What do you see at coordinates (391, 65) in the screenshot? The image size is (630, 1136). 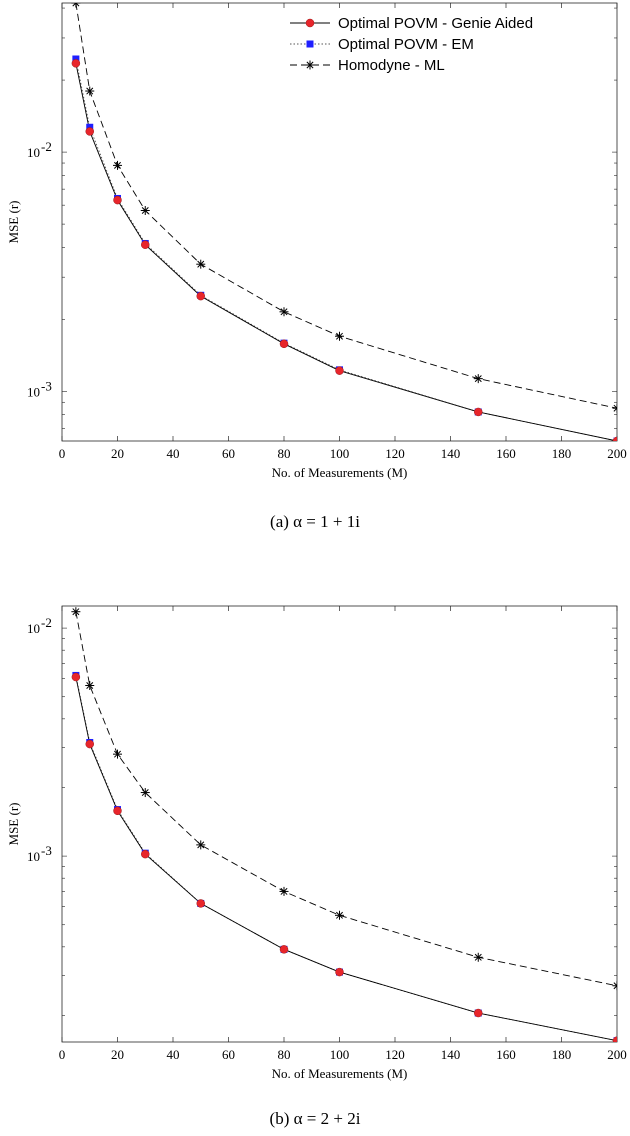 I see `legend-label: Homodyne - ML` at bounding box center [391, 65].